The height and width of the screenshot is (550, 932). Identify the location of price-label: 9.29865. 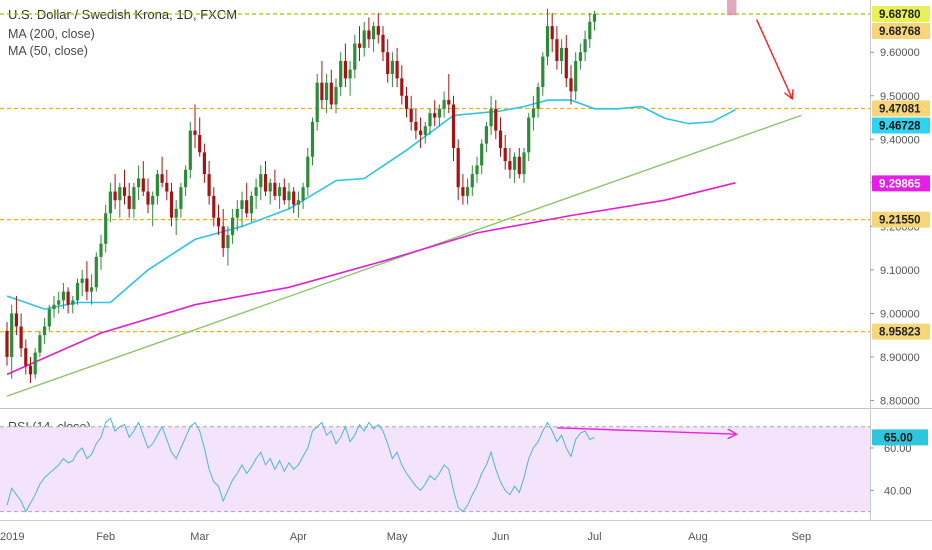
(900, 184).